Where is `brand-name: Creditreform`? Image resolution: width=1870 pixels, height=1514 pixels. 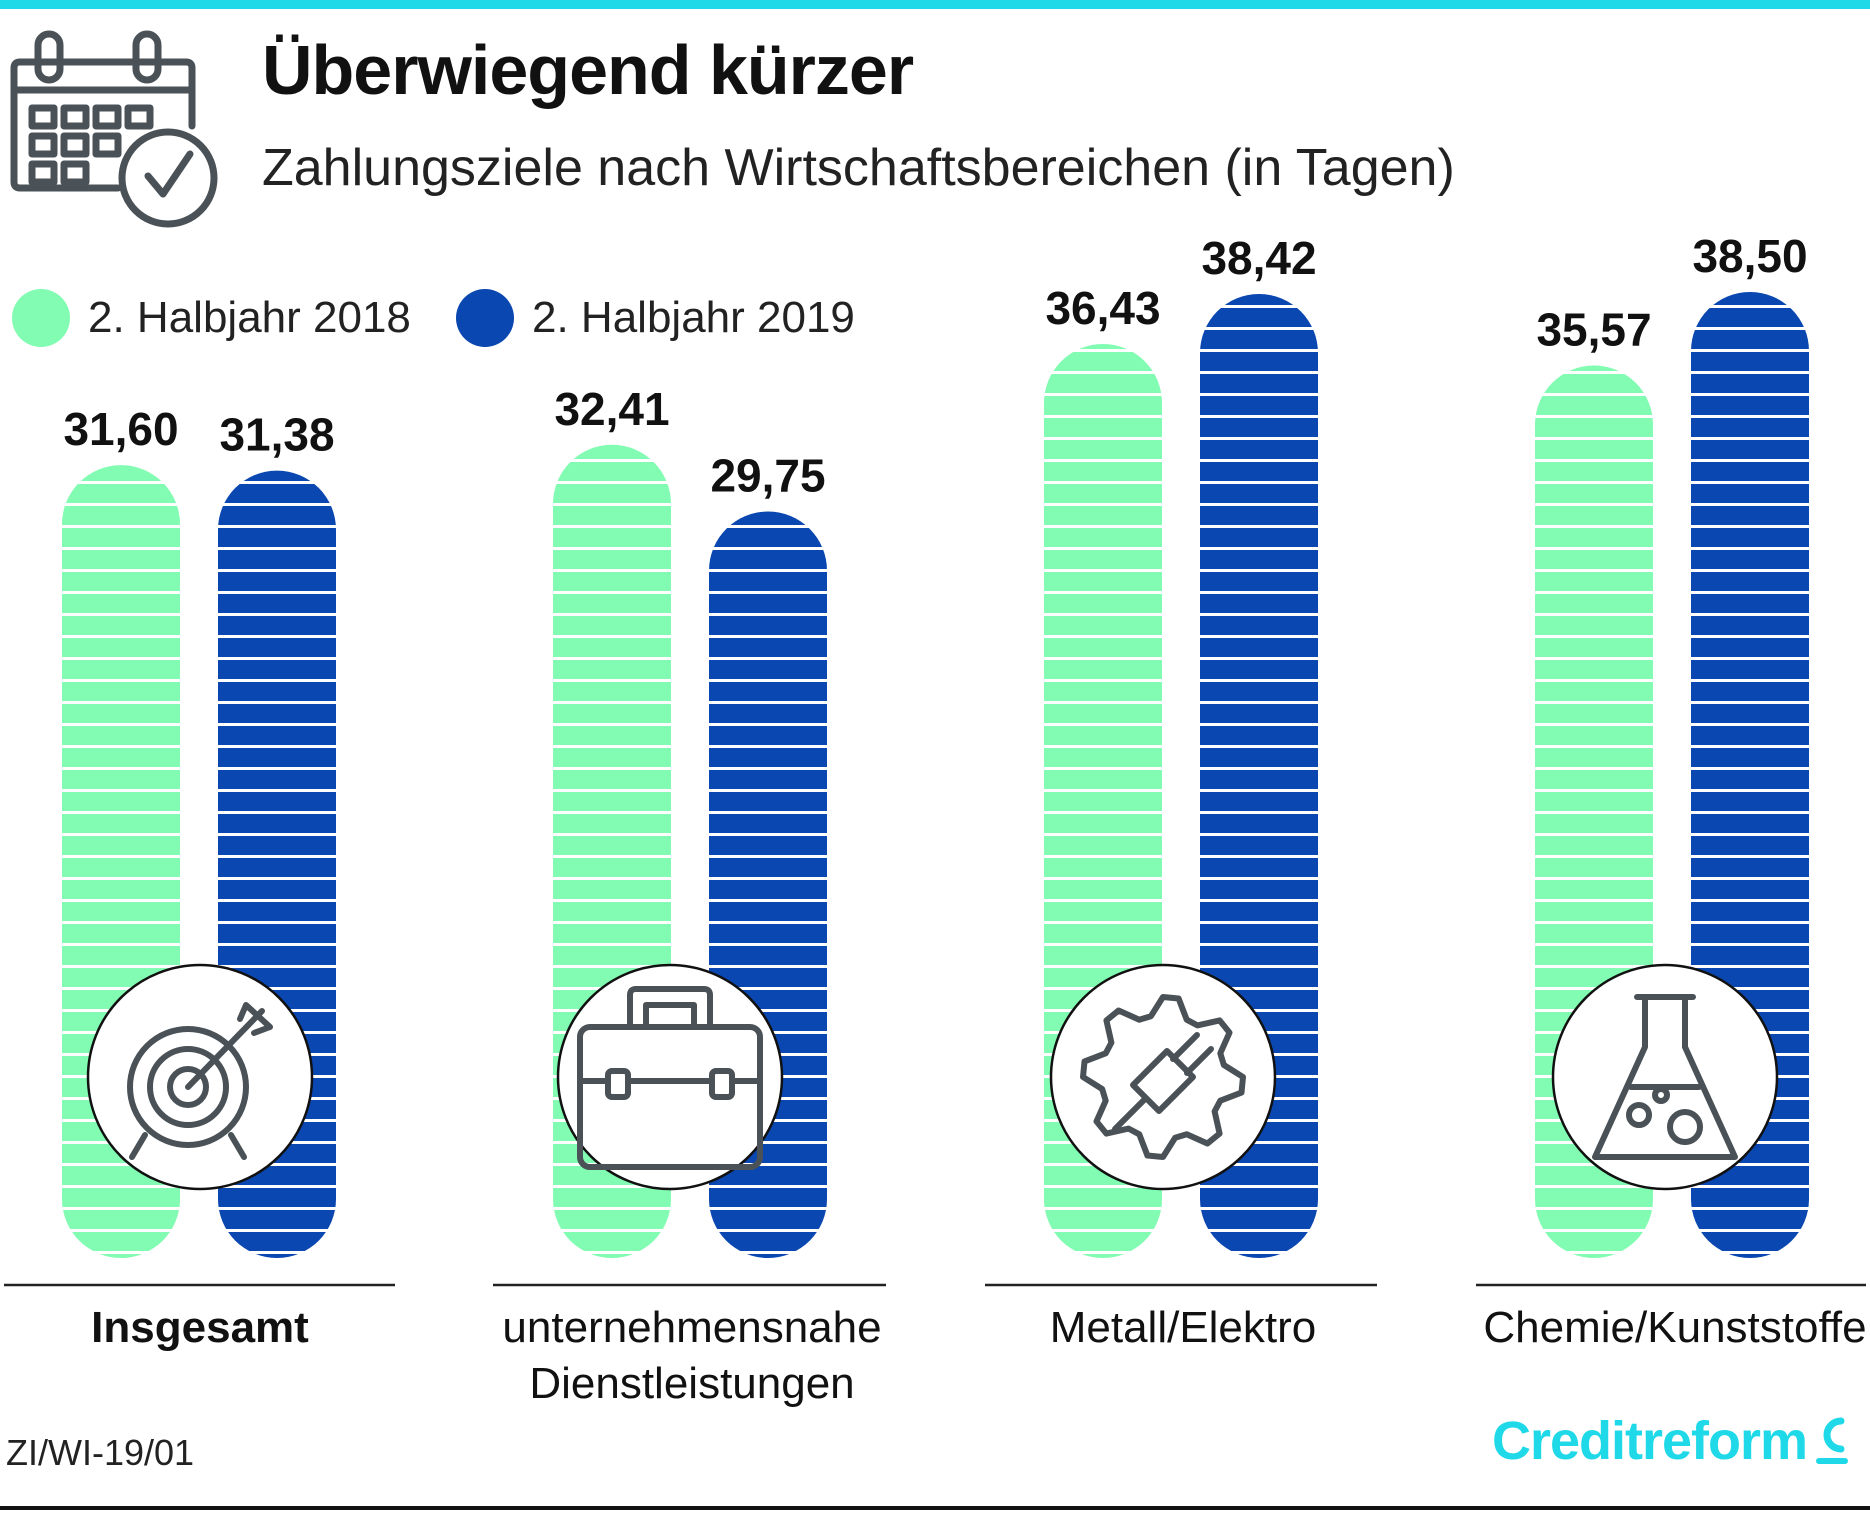 brand-name: Creditreform is located at coordinates (1650, 1441).